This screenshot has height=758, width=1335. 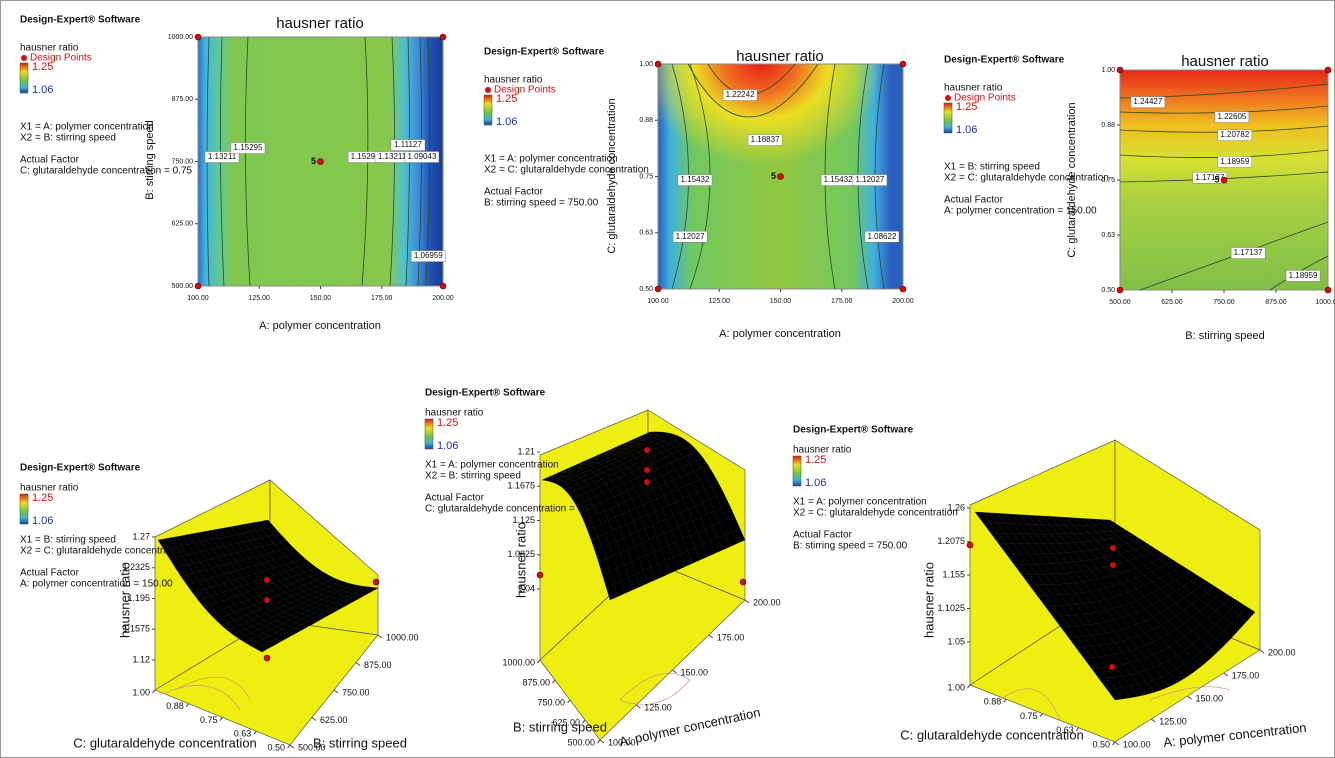 I want to click on z-tick-label: 1.1025, so click(x=951, y=608).